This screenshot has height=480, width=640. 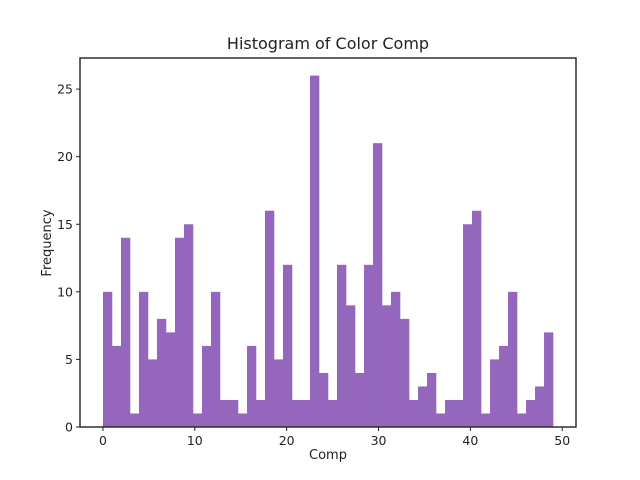 What do you see at coordinates (69, 359) in the screenshot?
I see `y-tick-label: 5` at bounding box center [69, 359].